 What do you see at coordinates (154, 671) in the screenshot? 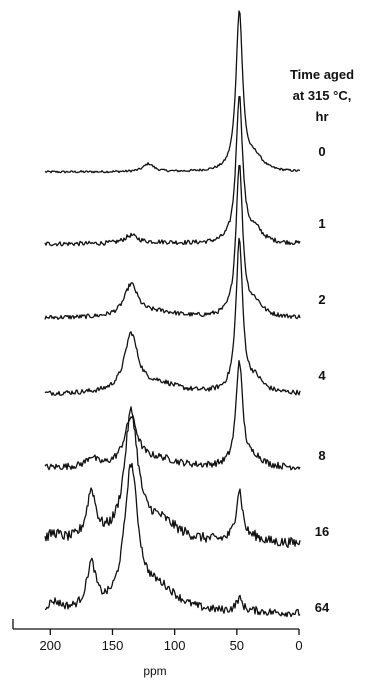
I see `x-axis-label: ppm` at bounding box center [154, 671].